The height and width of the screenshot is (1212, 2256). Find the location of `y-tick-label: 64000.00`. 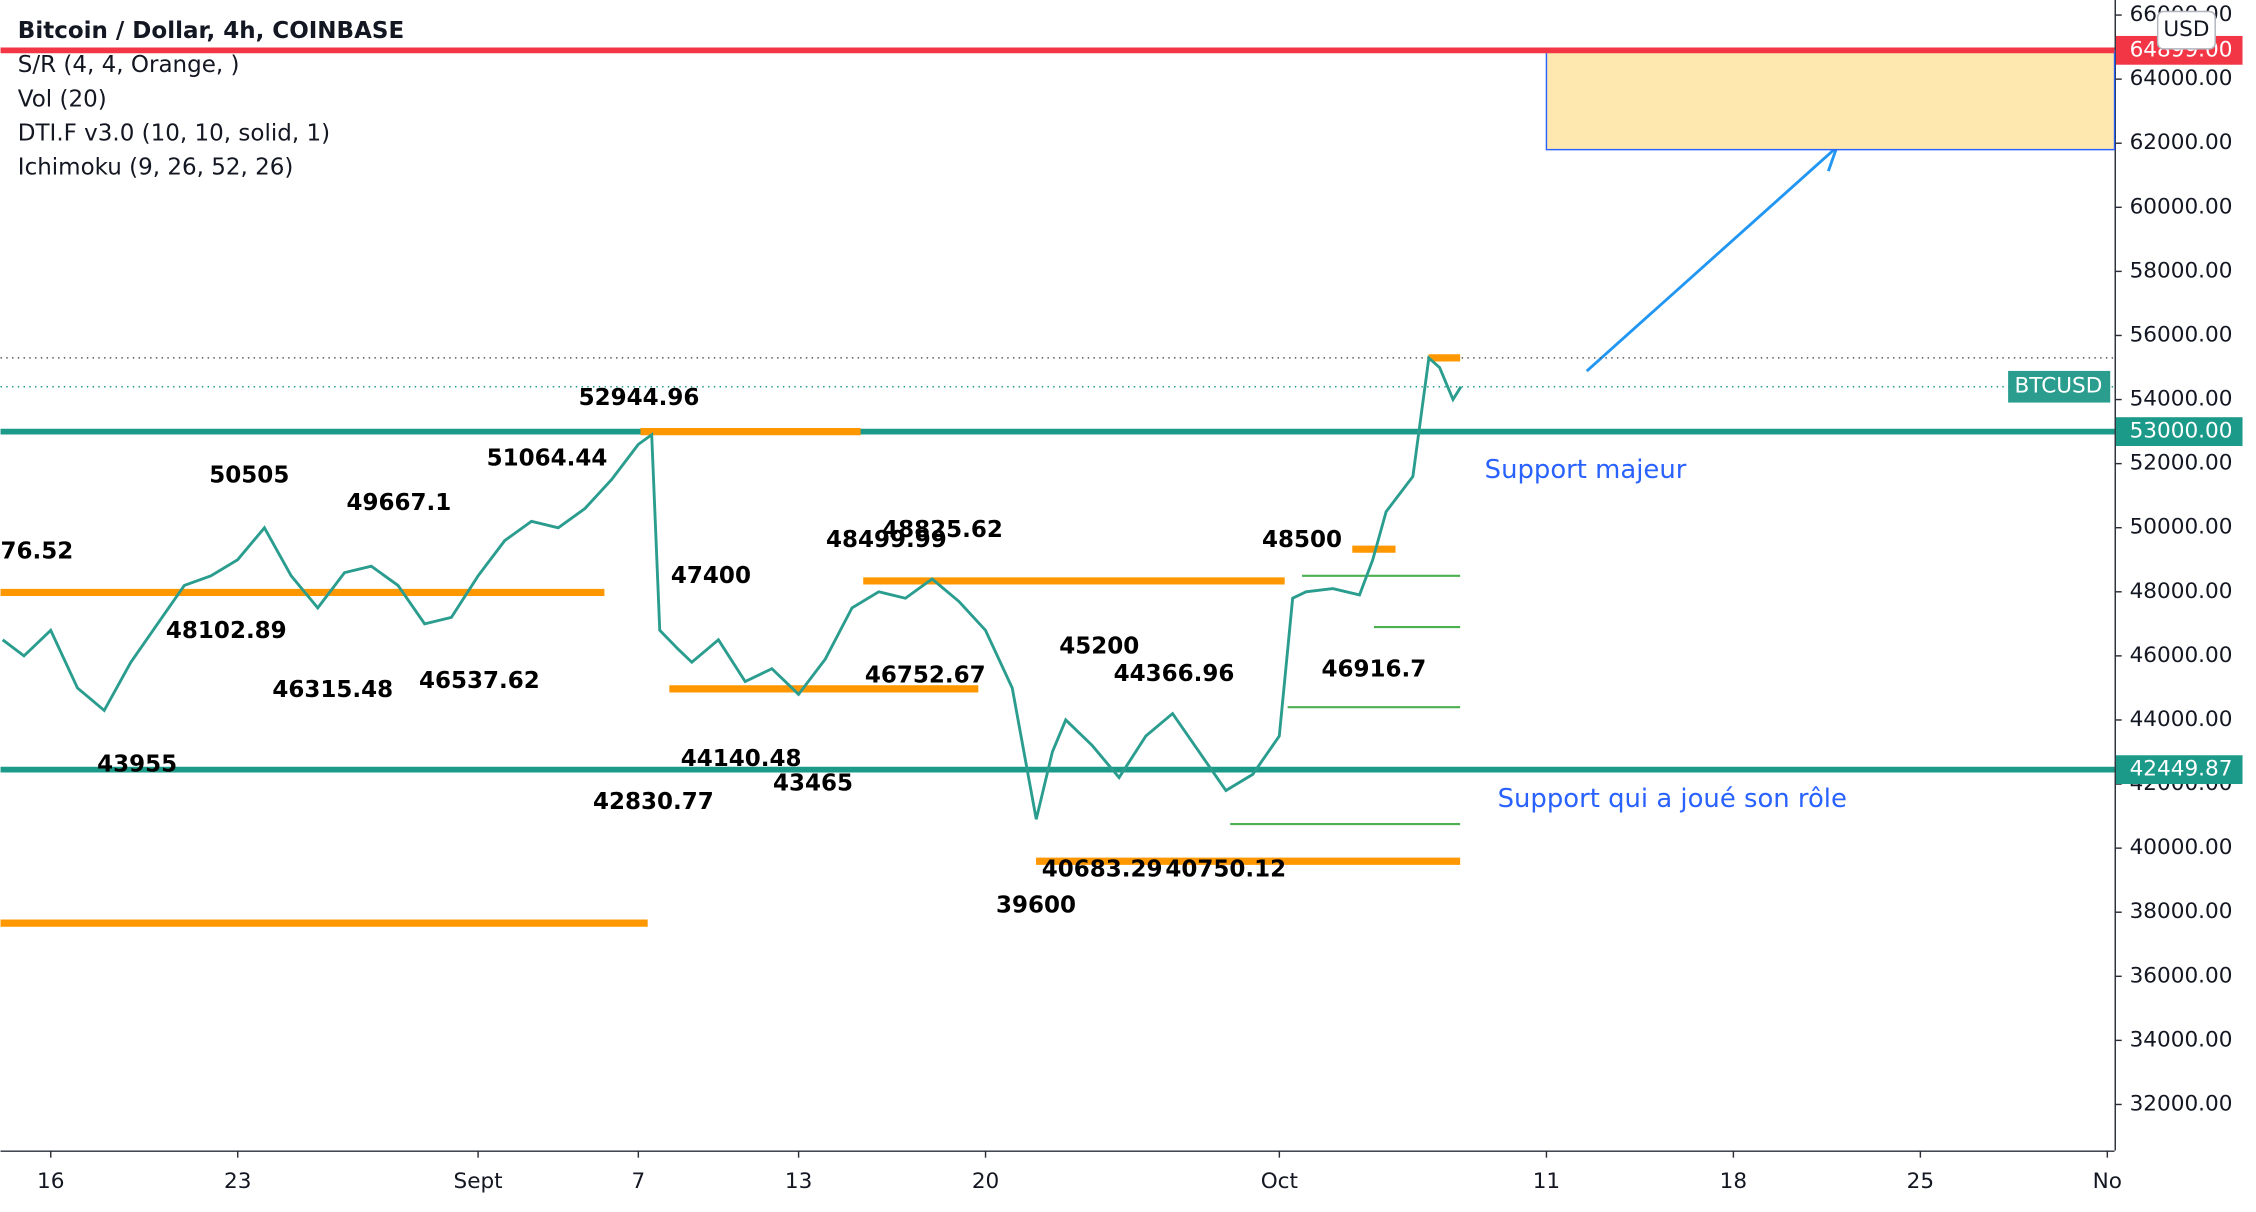

y-tick-label: 64000.00 is located at coordinates (2181, 78).